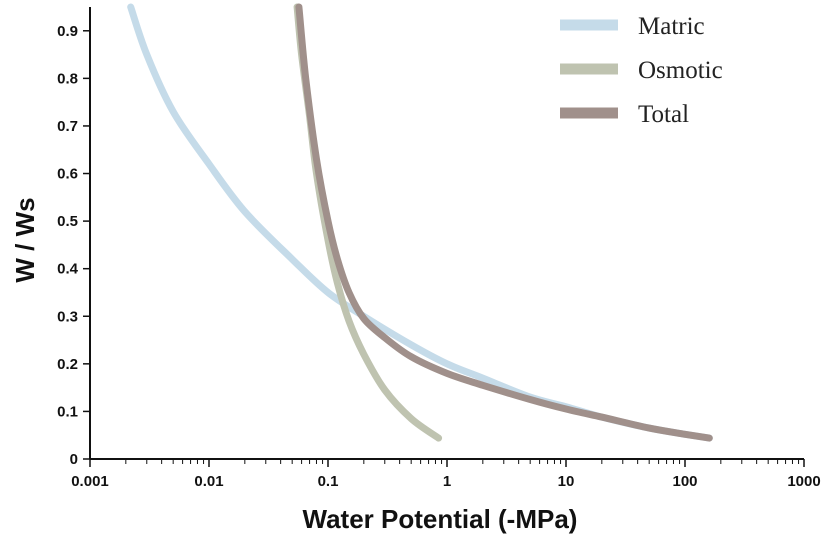 The width and height of the screenshot is (823, 536). What do you see at coordinates (67, 174) in the screenshot?
I see `y-tick-label: 0.6` at bounding box center [67, 174].